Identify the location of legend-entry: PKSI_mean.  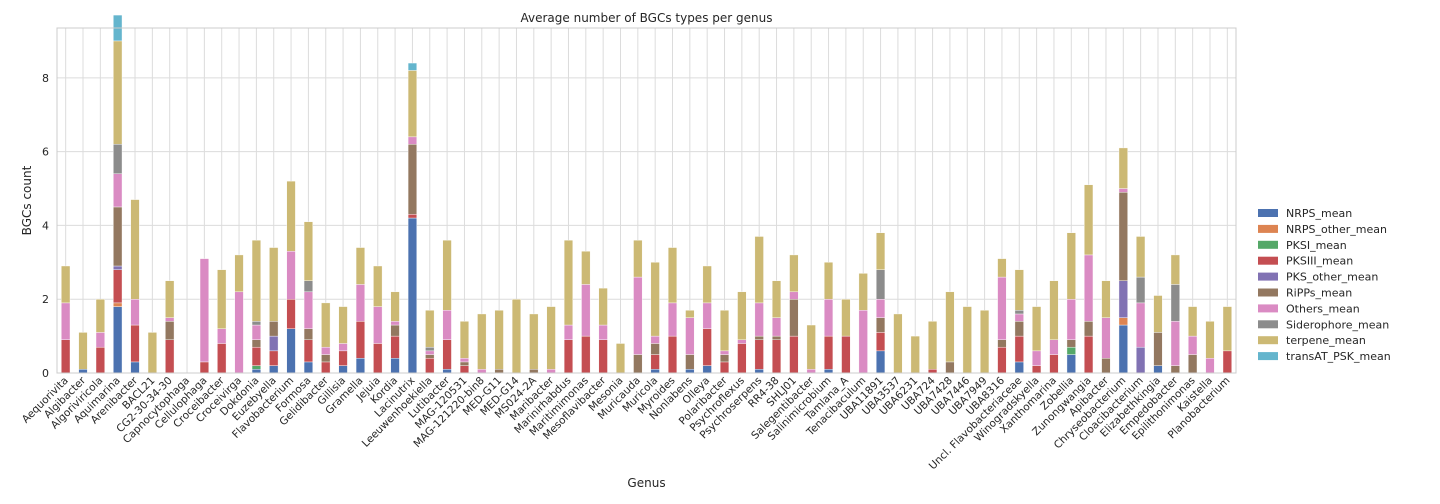
(1316, 245).